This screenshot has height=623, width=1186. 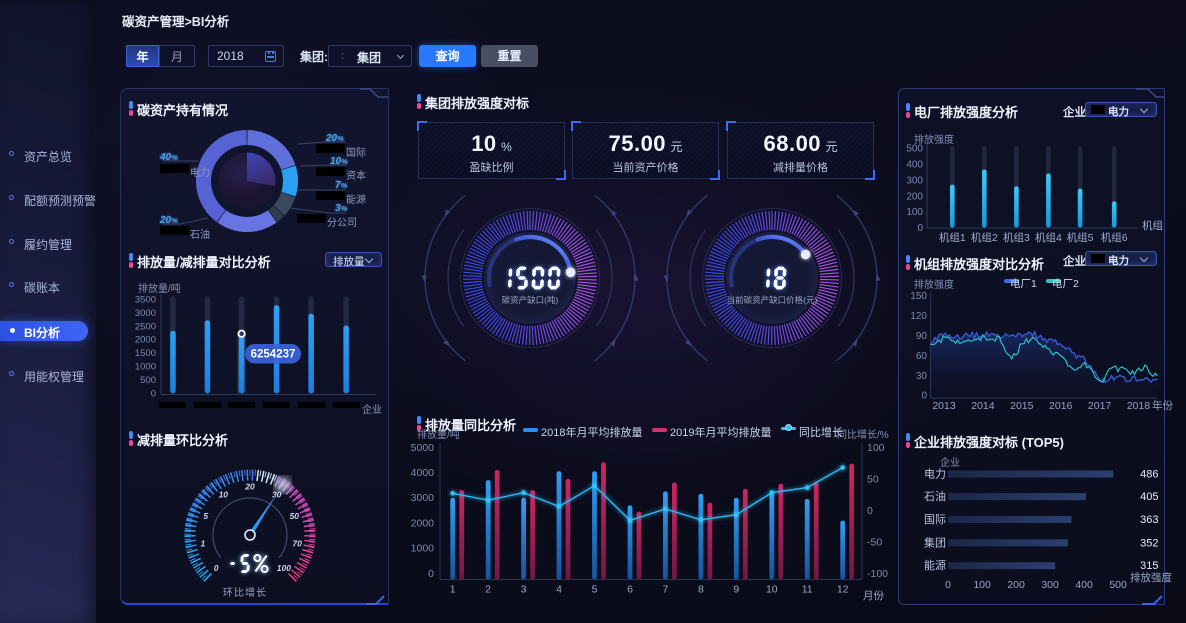 What do you see at coordinates (772, 300) in the screenshot?
I see `svg-text: 当前碳资产缺口价格(元)` at bounding box center [772, 300].